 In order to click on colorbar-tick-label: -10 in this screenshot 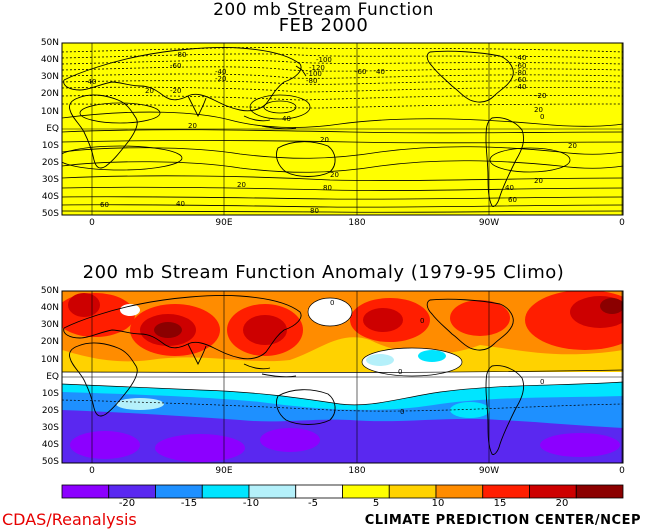, I will do `click(251, 503)`.